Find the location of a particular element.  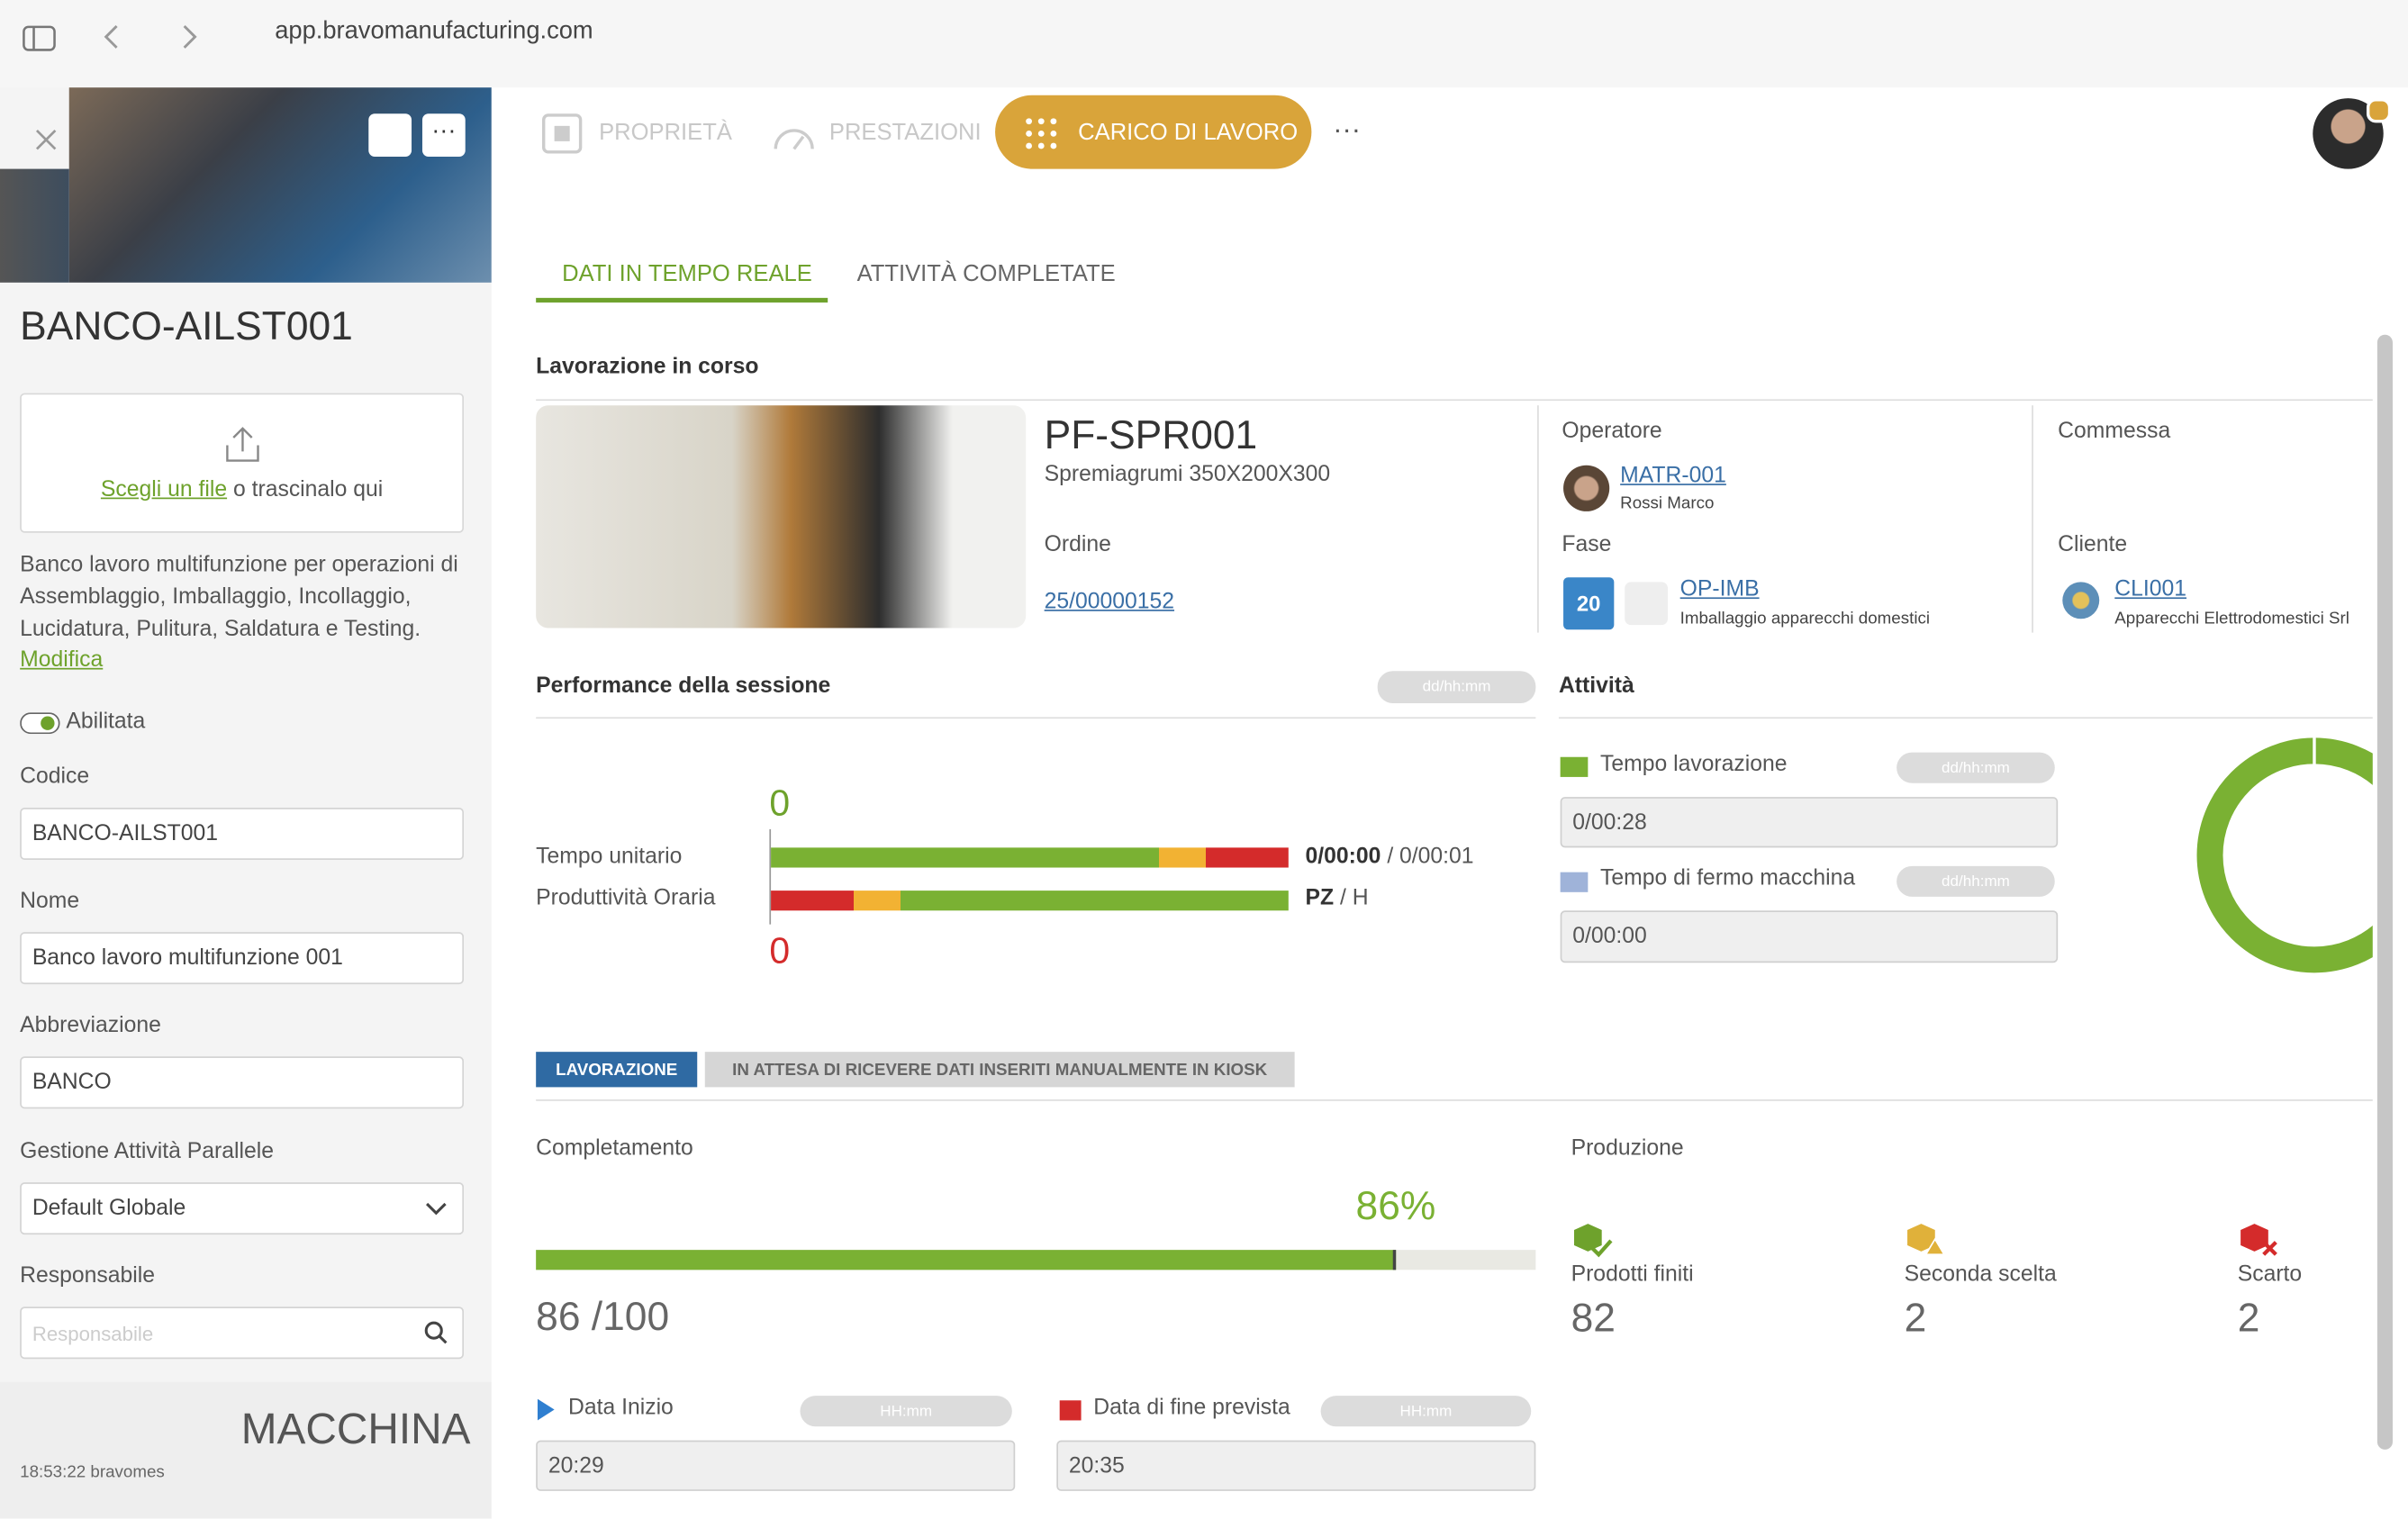

field-label: Nome is located at coordinates (50, 901).